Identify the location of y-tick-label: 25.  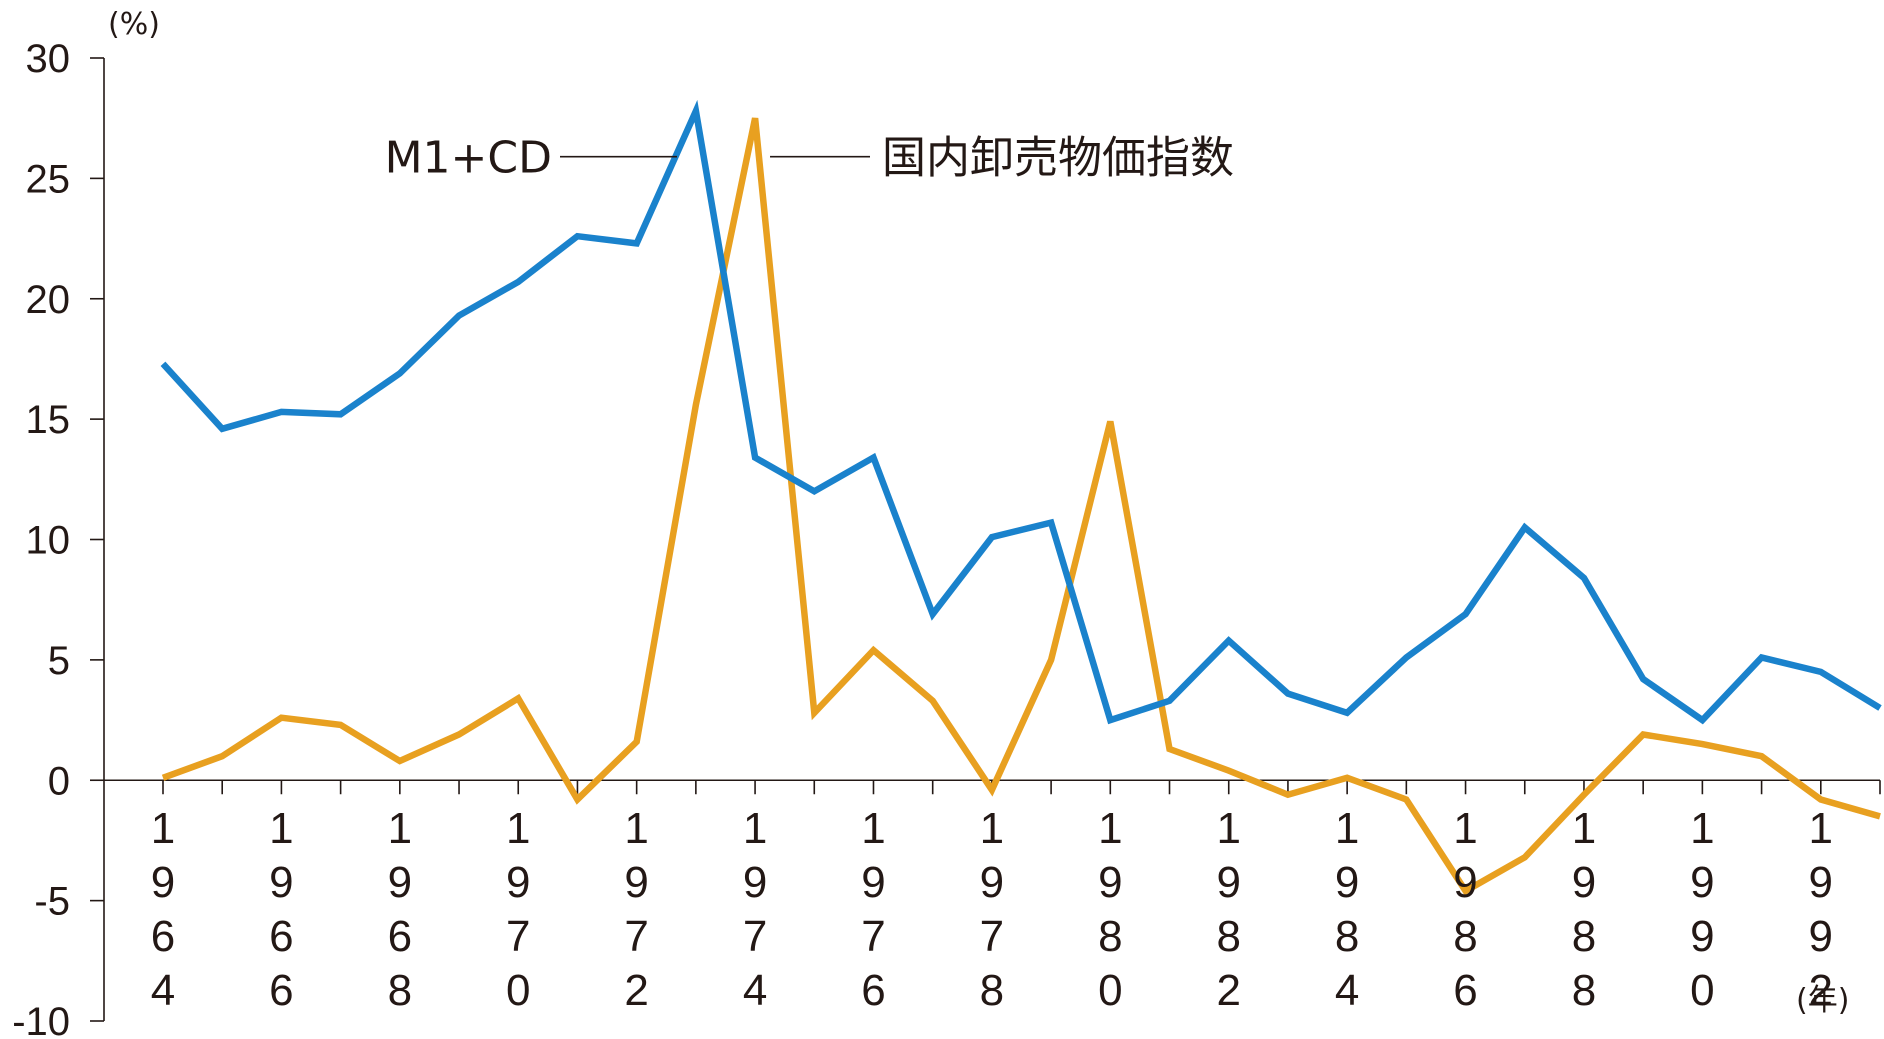
(48, 179).